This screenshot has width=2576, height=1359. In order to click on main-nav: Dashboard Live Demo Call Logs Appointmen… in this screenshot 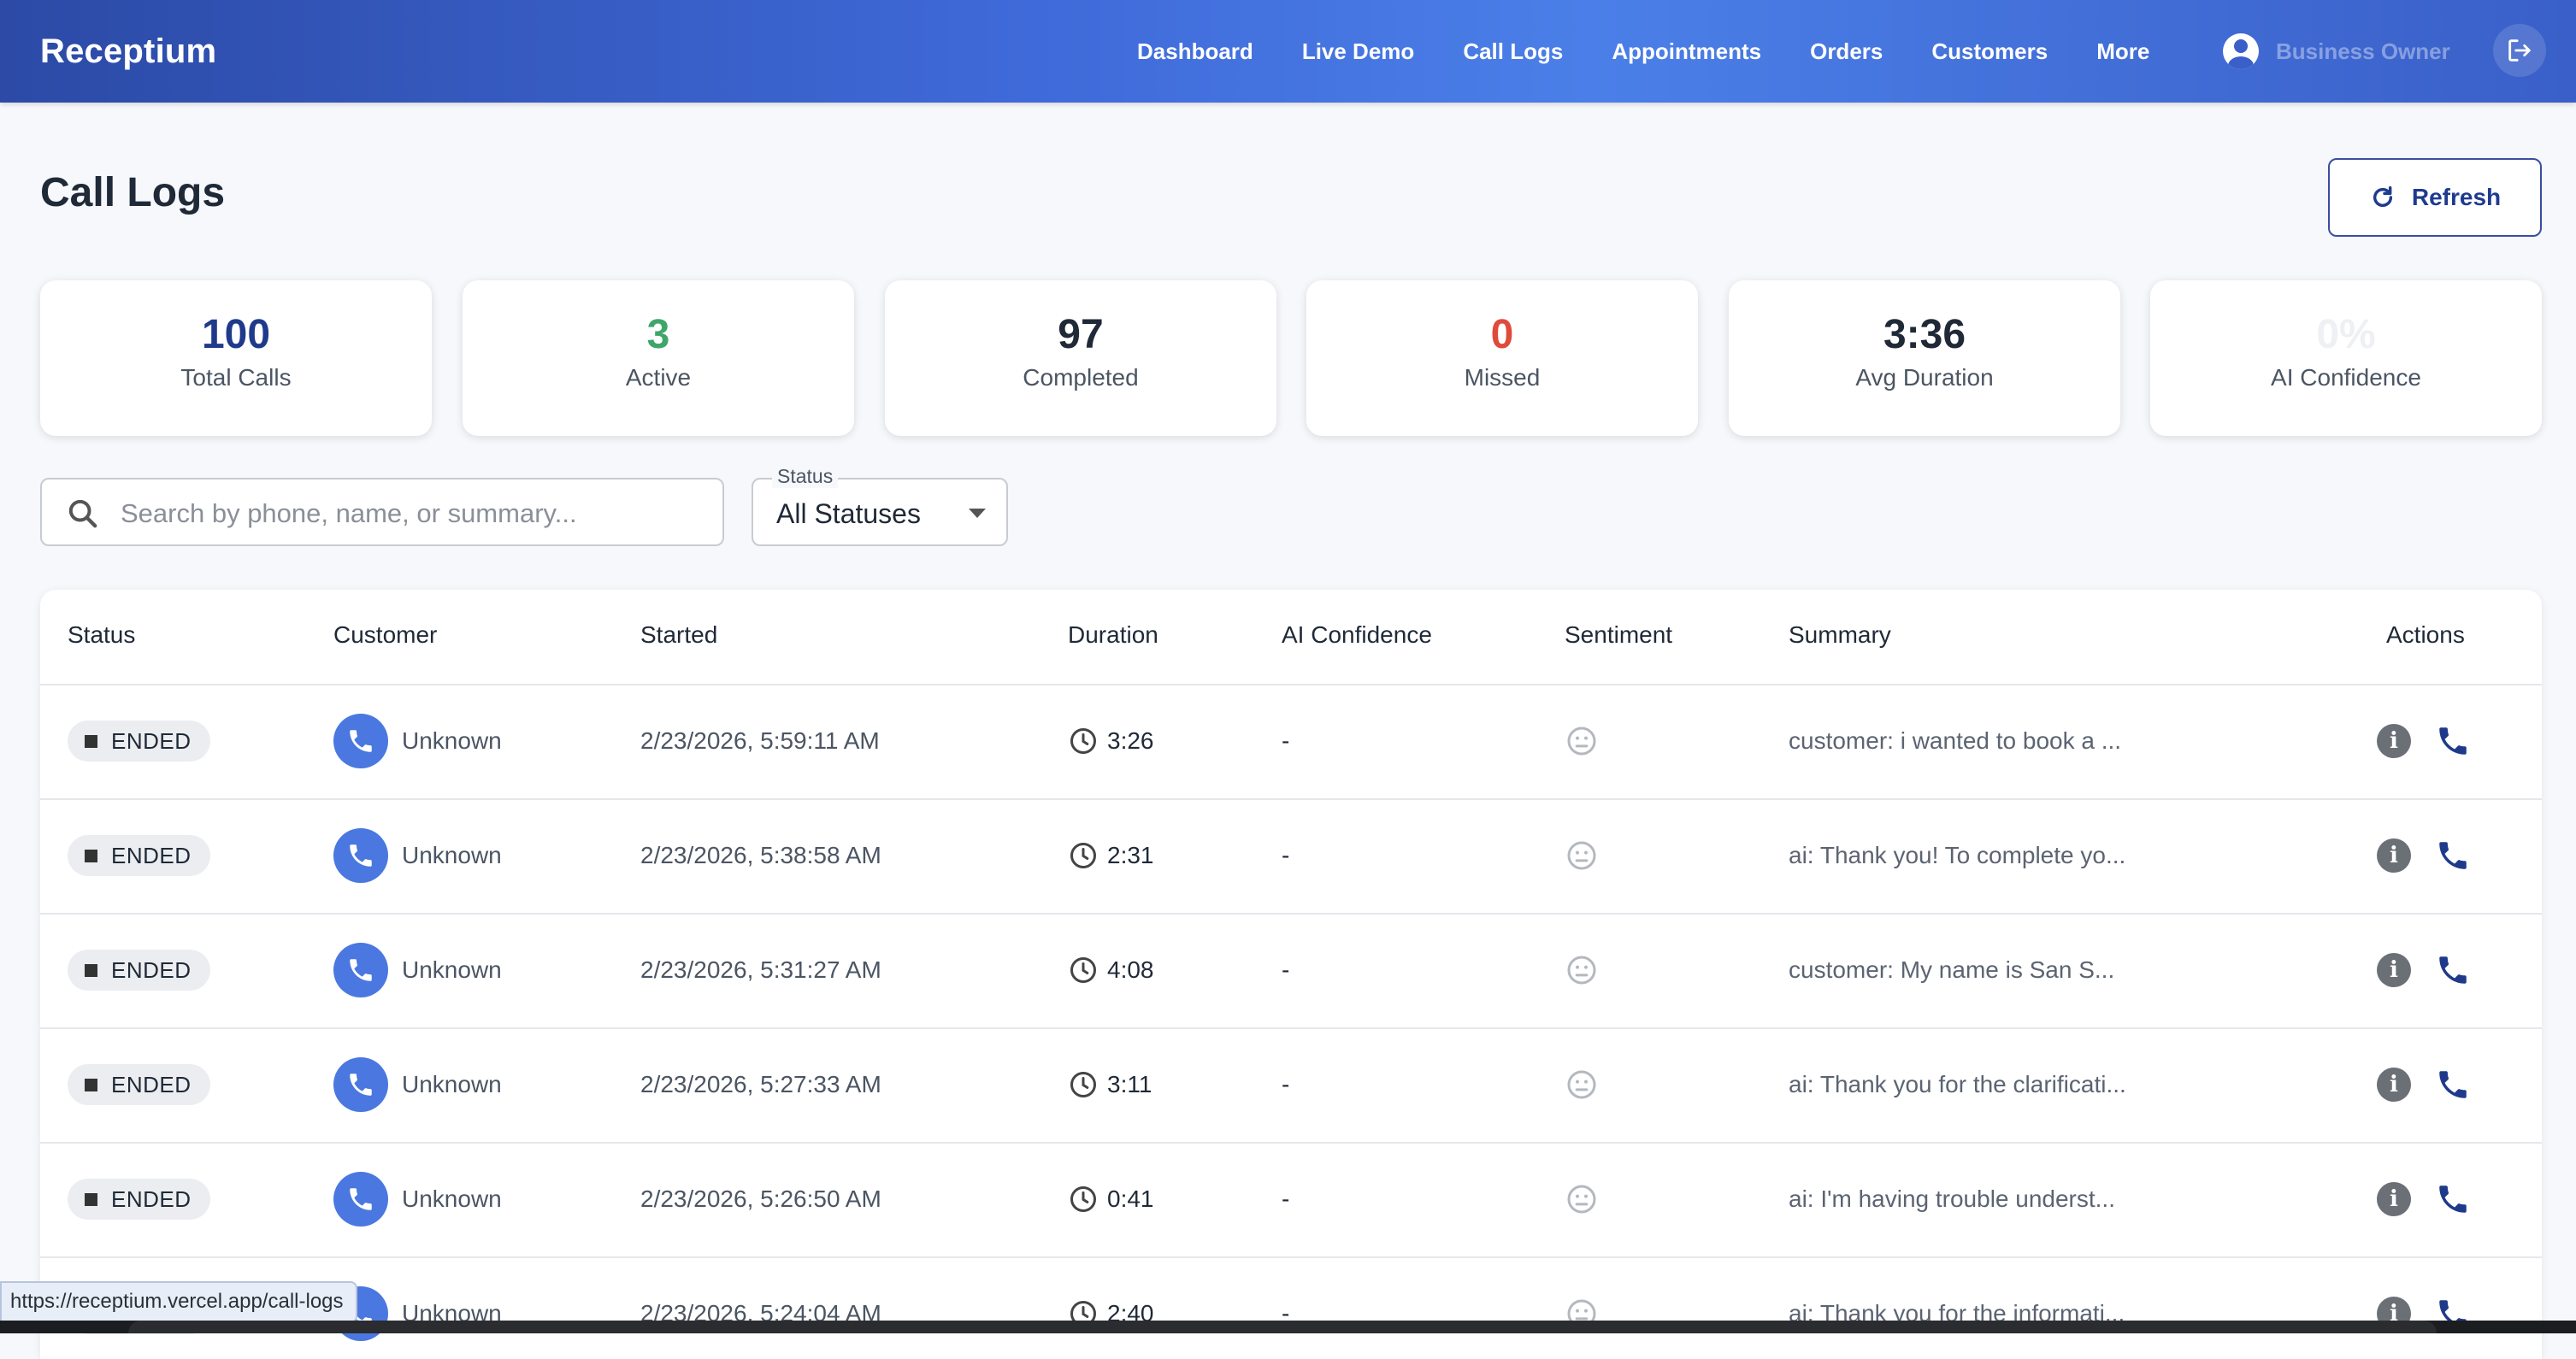, I will do `click(1667, 51)`.